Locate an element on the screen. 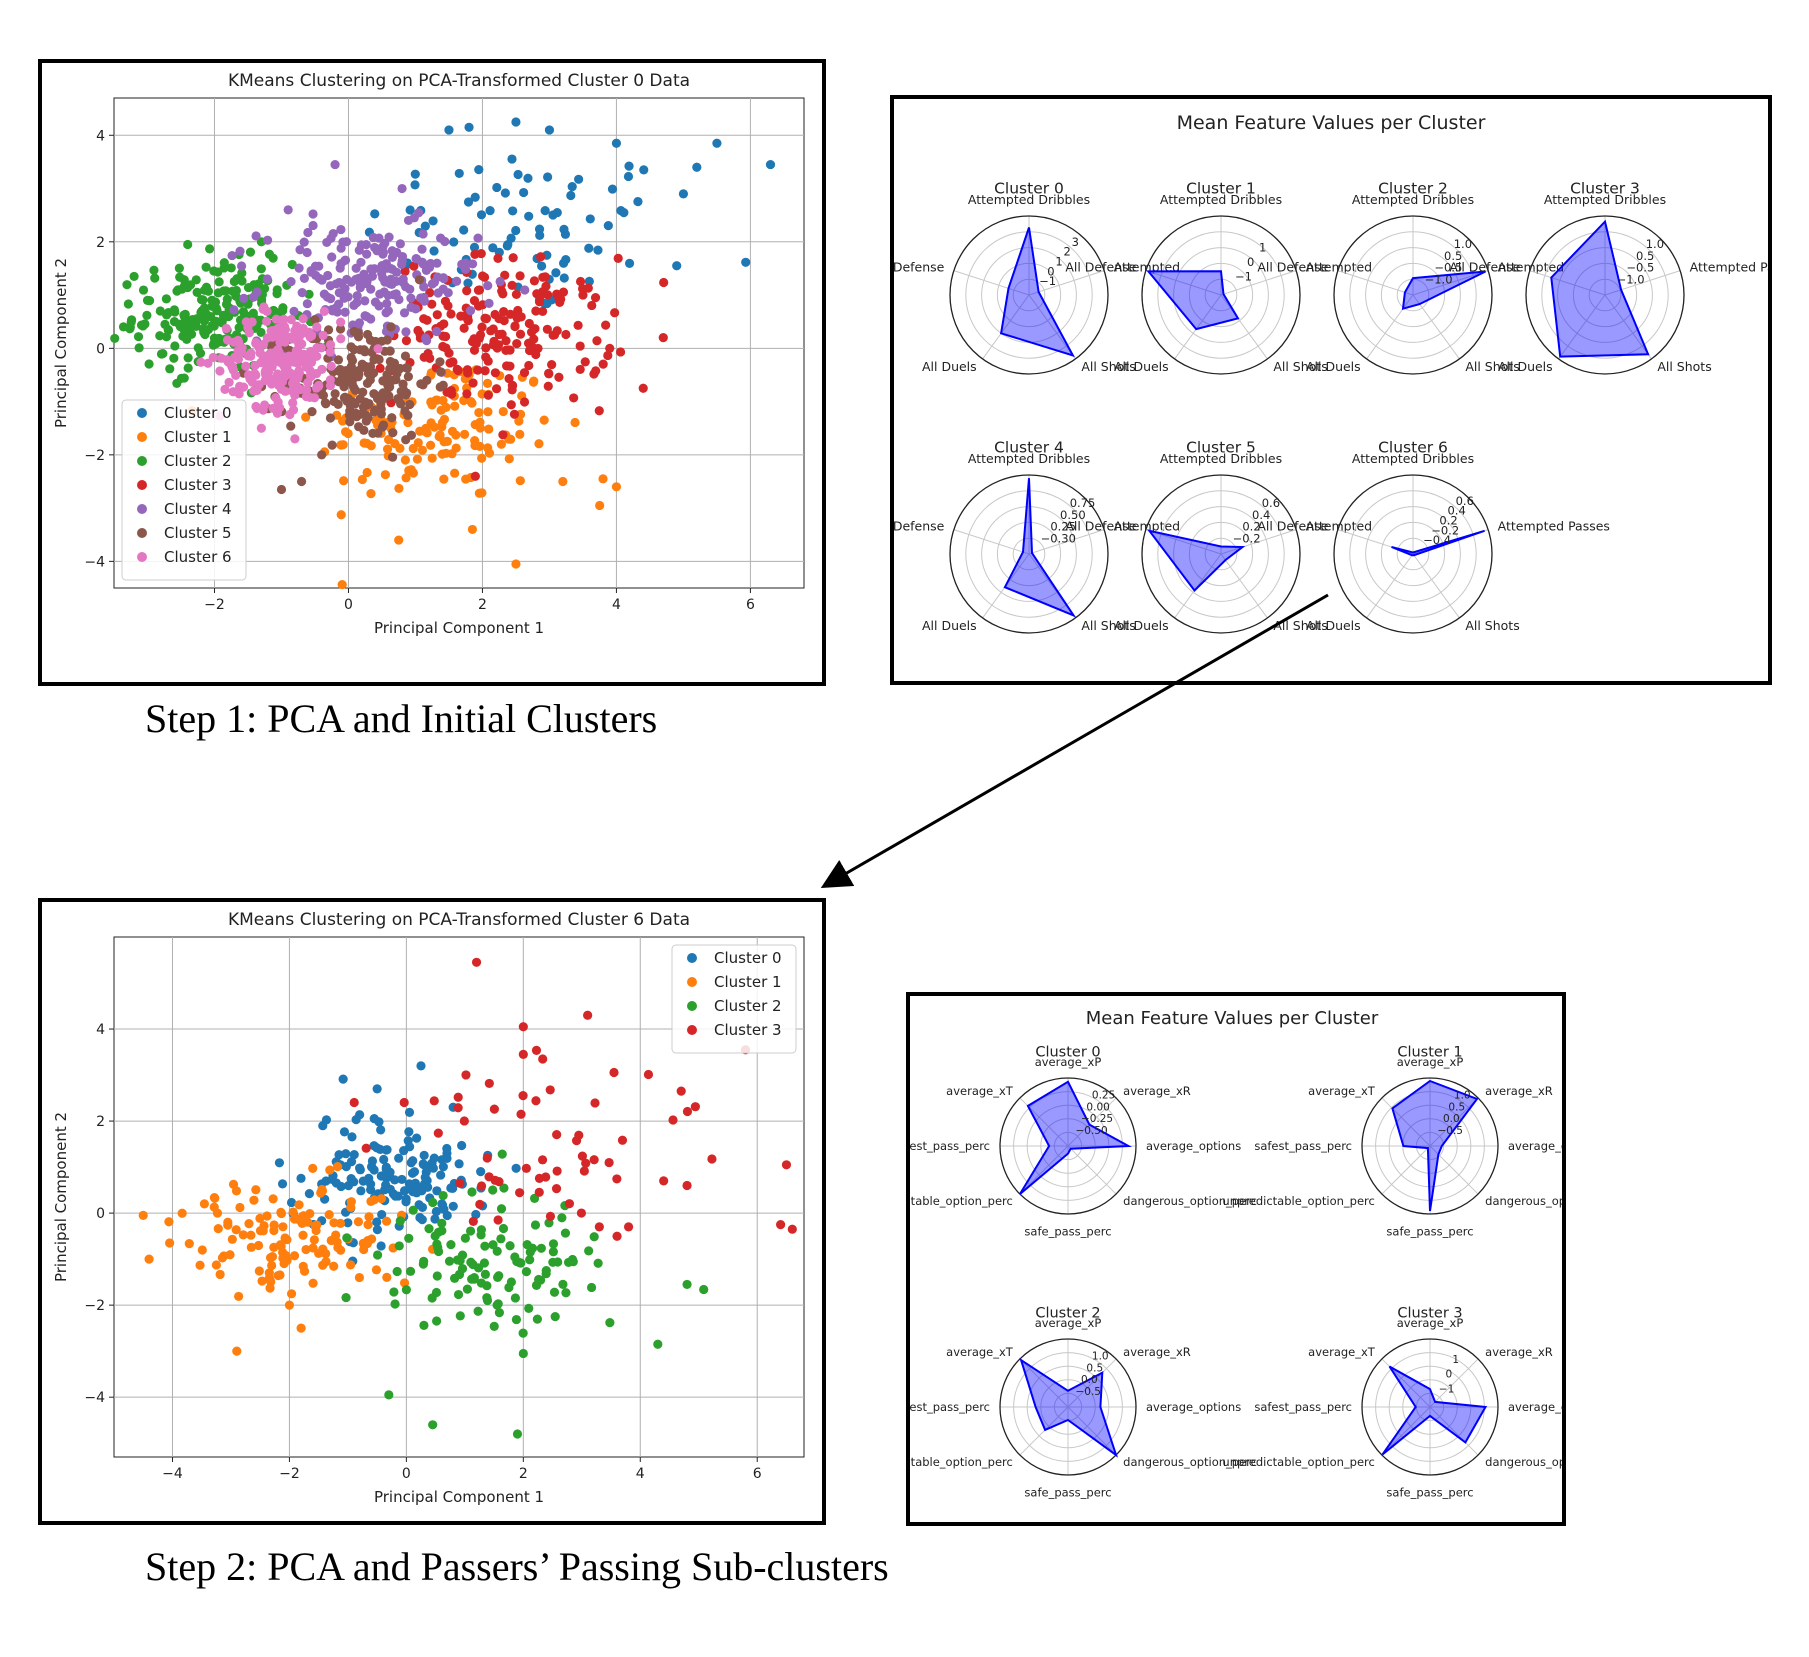 Image resolution: width=1809 pixels, height=1657 pixels. radar-axis-label: dangerous_option_perc is located at coordinates (1190, 1462).